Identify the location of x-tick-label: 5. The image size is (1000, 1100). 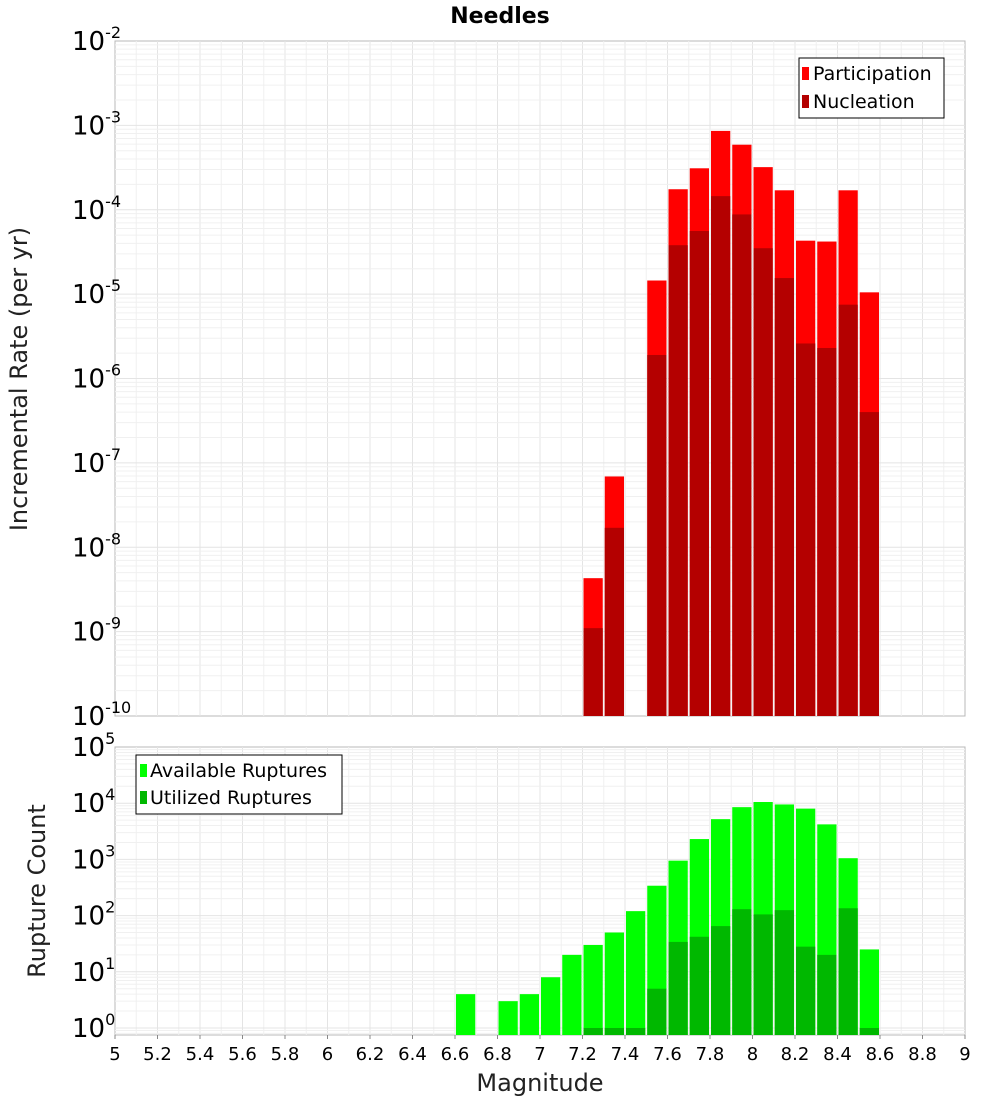
(114, 1054).